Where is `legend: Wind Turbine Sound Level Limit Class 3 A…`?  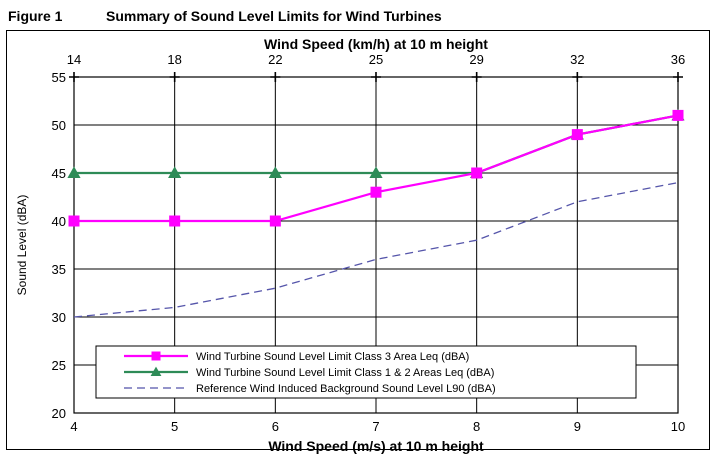
legend: Wind Turbine Sound Level Limit Class 3 A… is located at coordinates (366, 372).